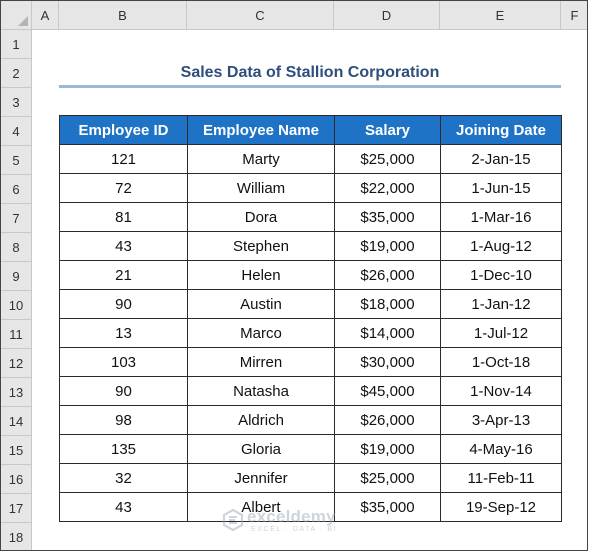 This screenshot has width=590, height=553. What do you see at coordinates (501, 362) in the screenshot?
I see `joining-date-cell: 1-Oct-18` at bounding box center [501, 362].